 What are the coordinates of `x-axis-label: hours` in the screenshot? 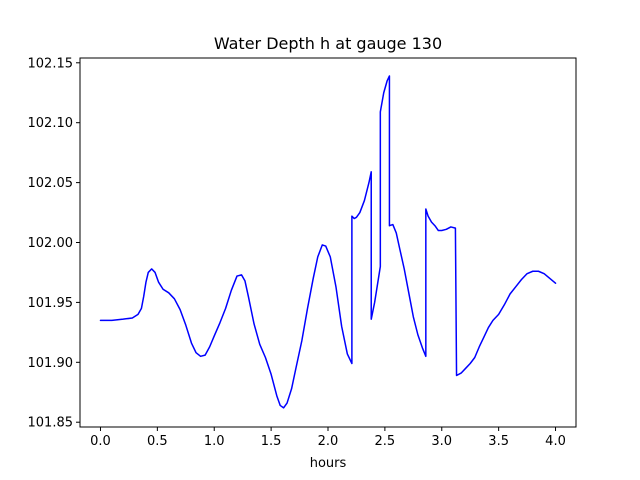 It's located at (328, 463).